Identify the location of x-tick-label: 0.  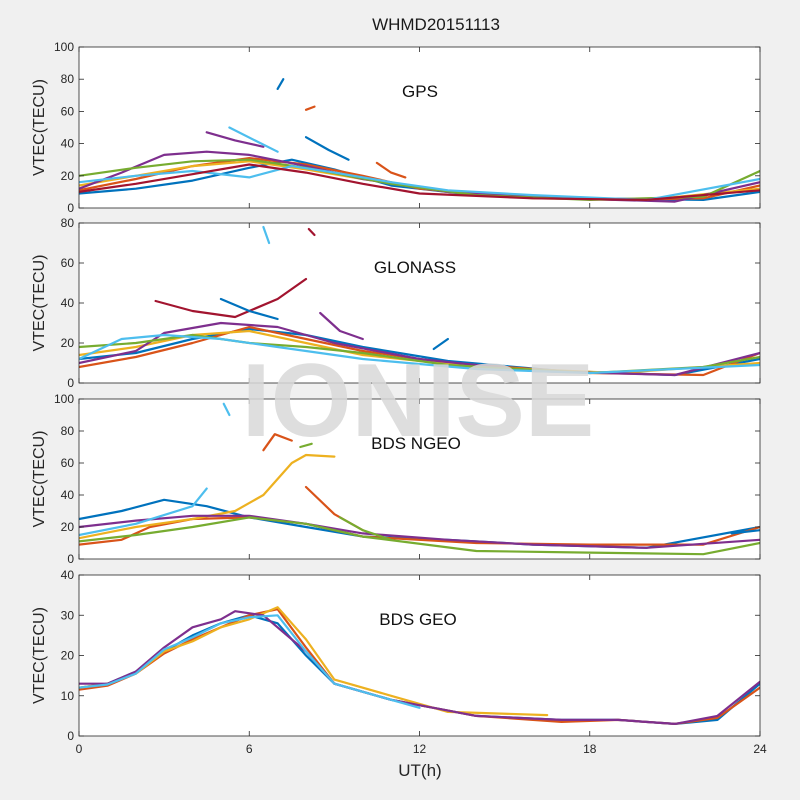
(79, 749).